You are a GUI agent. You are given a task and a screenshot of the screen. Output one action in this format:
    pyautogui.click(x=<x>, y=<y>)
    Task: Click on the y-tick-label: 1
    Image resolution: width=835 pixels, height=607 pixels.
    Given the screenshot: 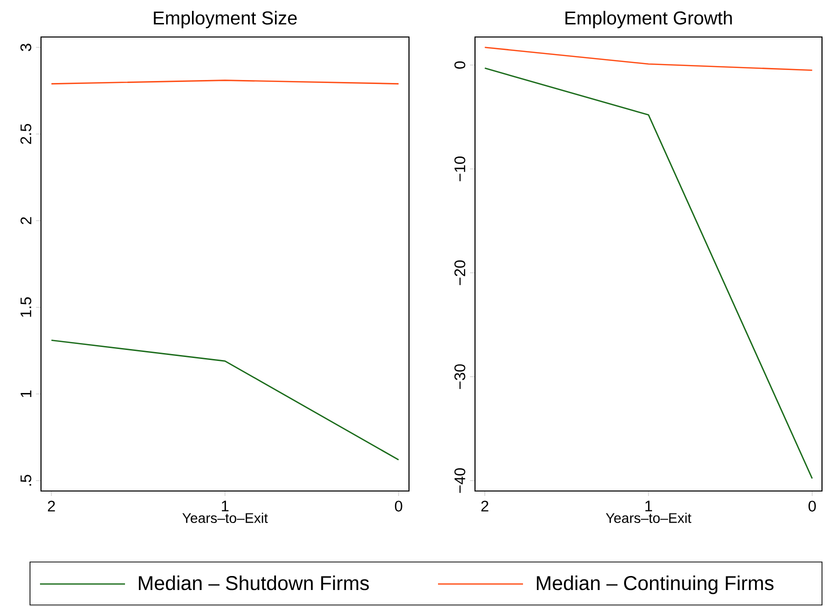 What is the action you would take?
    pyautogui.click(x=26, y=394)
    